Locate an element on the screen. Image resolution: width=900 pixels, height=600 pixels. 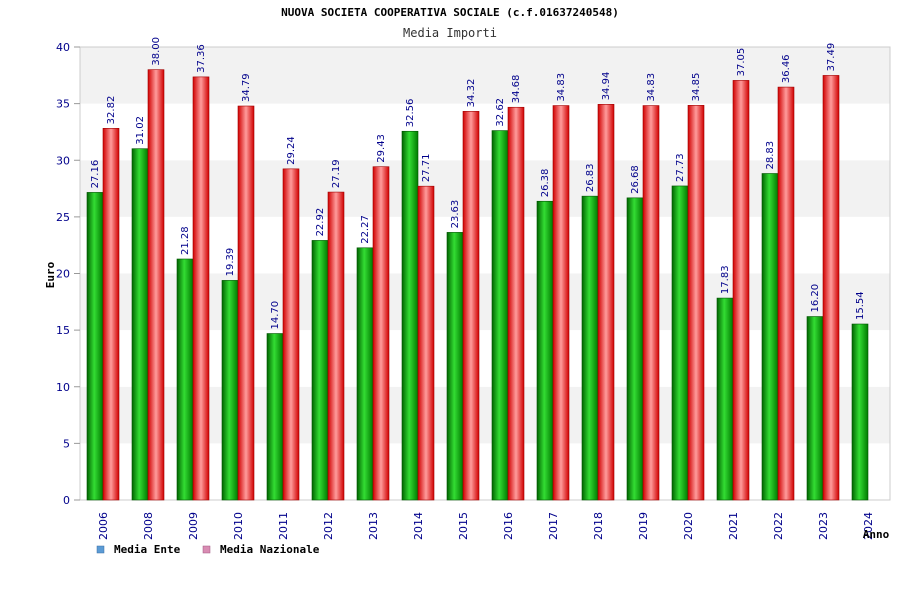
bar-value-label: 36.46 is located at coordinates (786, 68).